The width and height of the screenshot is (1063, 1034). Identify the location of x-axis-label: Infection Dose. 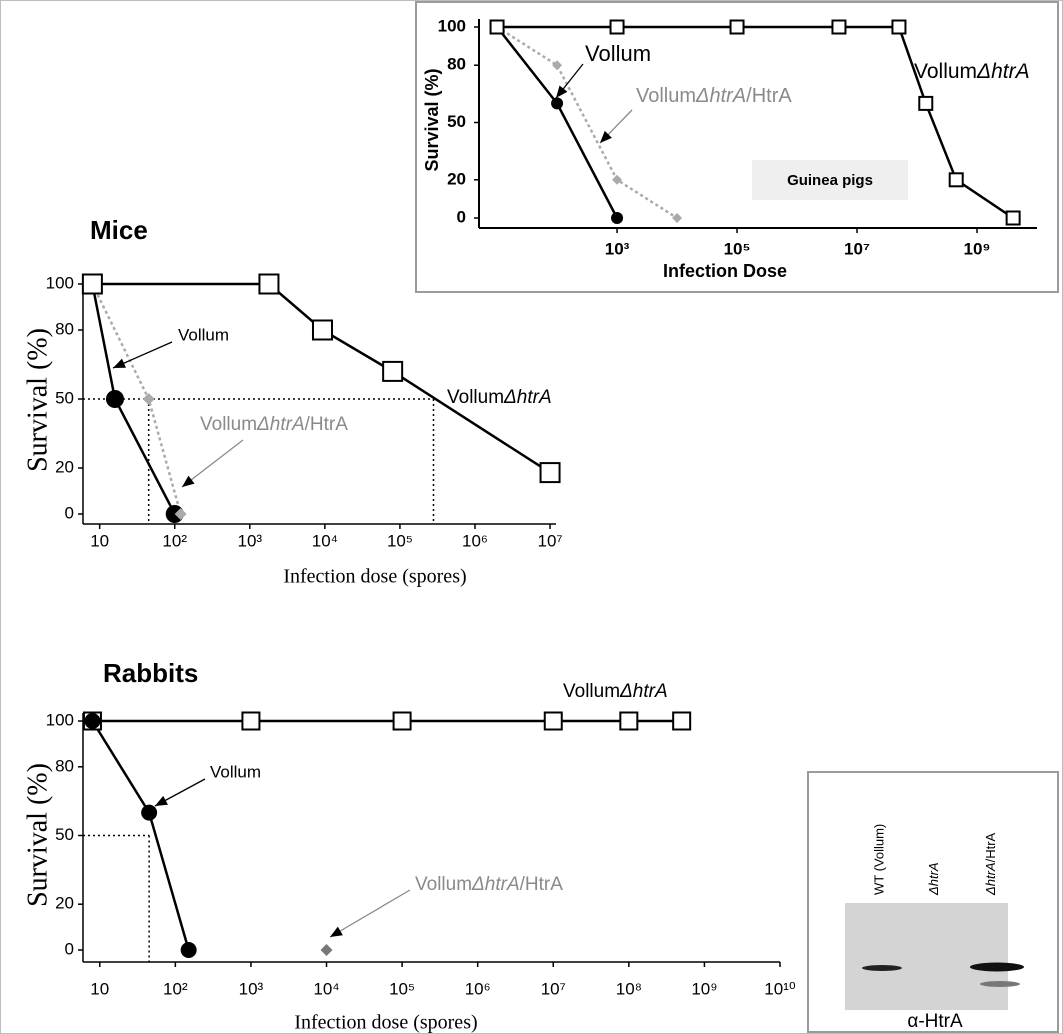
(725, 271).